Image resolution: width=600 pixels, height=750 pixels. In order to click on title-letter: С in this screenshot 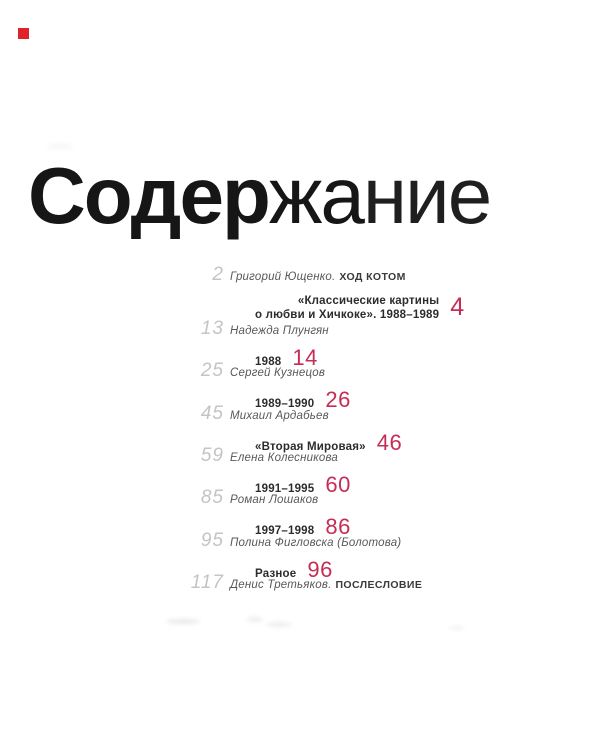, I will do `click(57, 195)`.